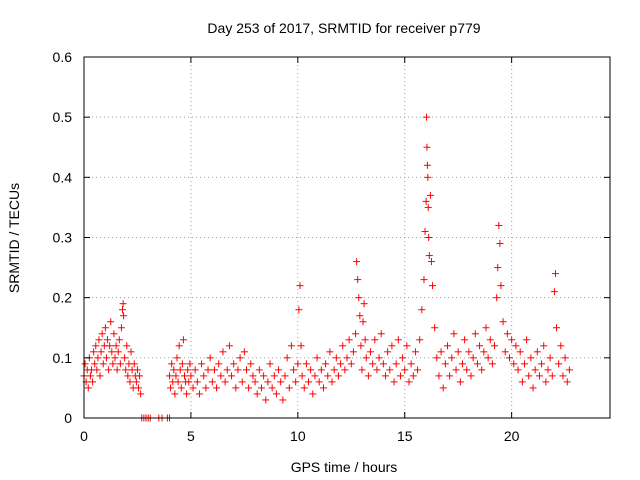  Describe the element at coordinates (63, 238) in the screenshot. I see `y-tick-label: 0.3` at that location.